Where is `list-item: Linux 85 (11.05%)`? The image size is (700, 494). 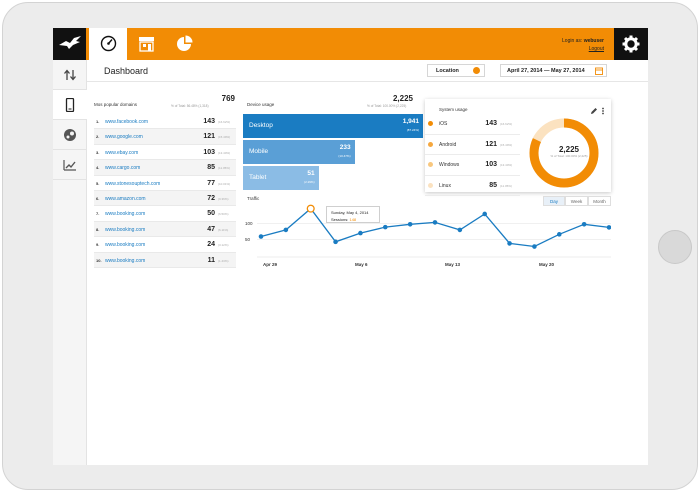
list-item: Linux 85 (11.05%) is located at coordinates (472, 186).